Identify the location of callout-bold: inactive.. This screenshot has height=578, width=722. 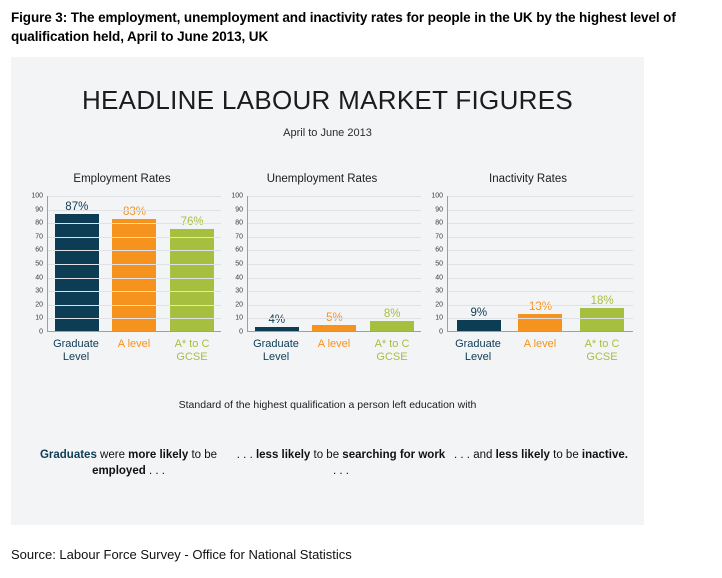
(604, 455).